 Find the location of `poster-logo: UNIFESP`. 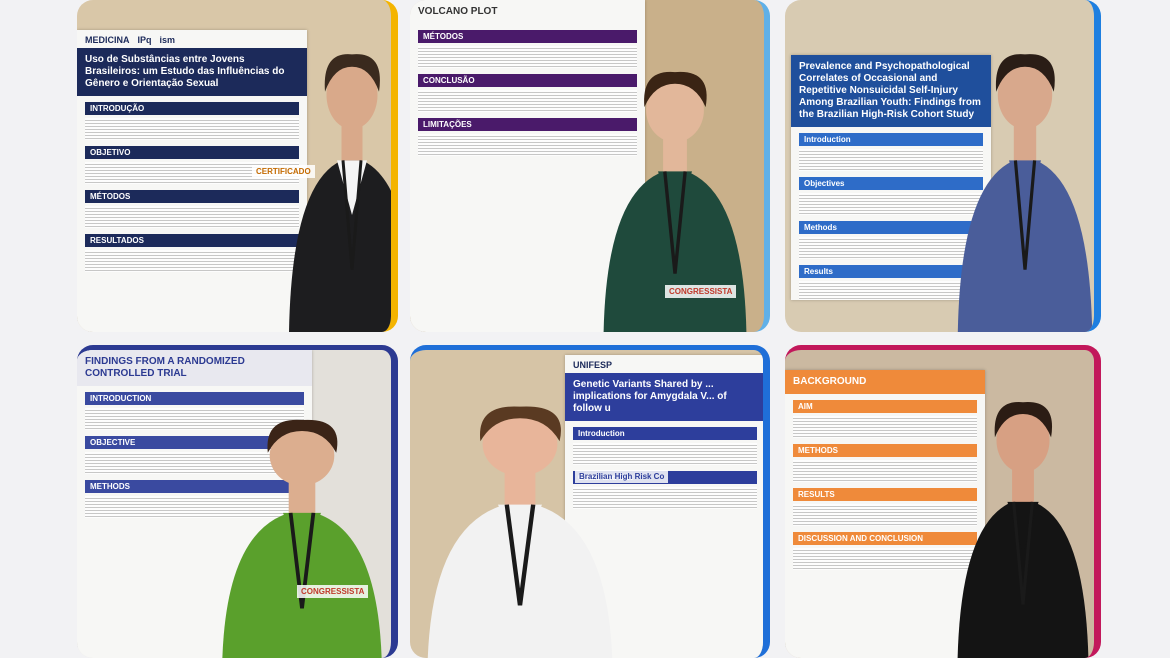

poster-logo: UNIFESP is located at coordinates (593, 365).